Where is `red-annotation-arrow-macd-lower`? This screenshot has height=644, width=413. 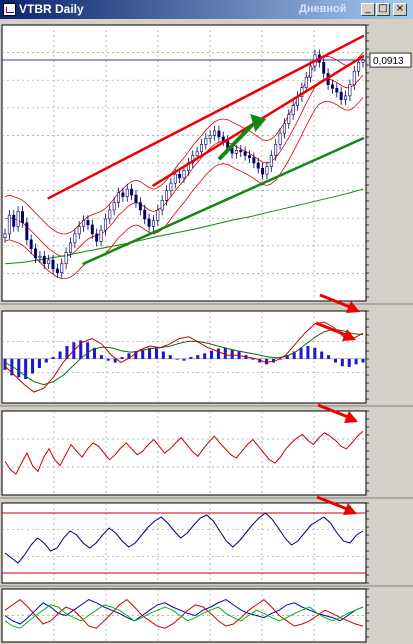
red-annotation-arrow-macd-lower is located at coordinates (335, 331).